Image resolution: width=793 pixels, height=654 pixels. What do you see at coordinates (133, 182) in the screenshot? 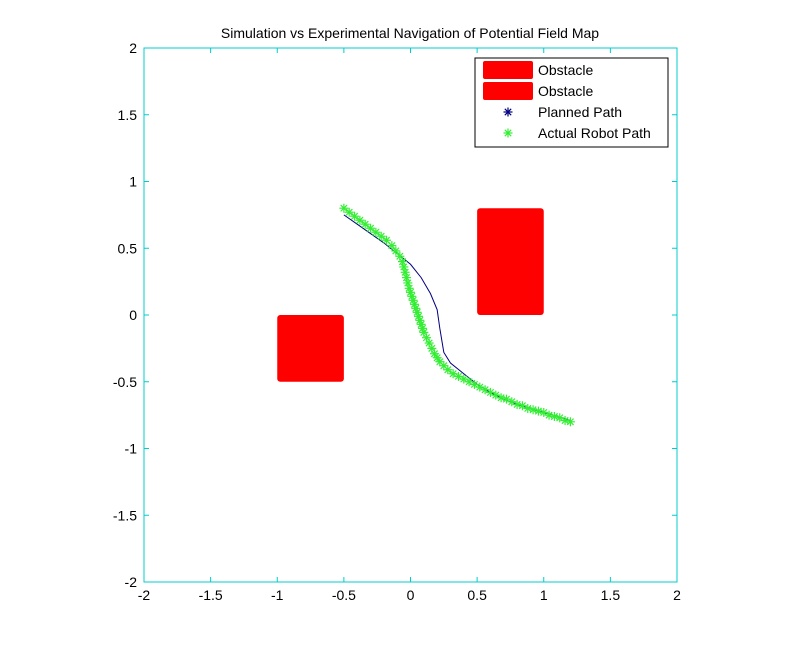
I see `y-tick-label: 1` at bounding box center [133, 182].